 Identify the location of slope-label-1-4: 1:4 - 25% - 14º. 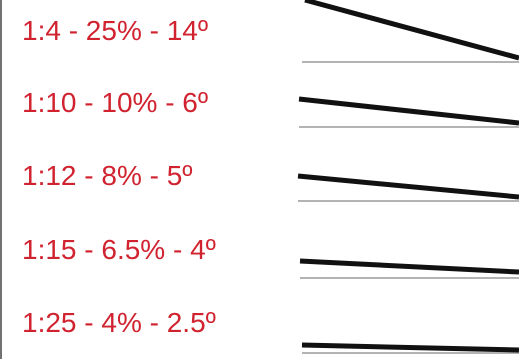
(115, 30).